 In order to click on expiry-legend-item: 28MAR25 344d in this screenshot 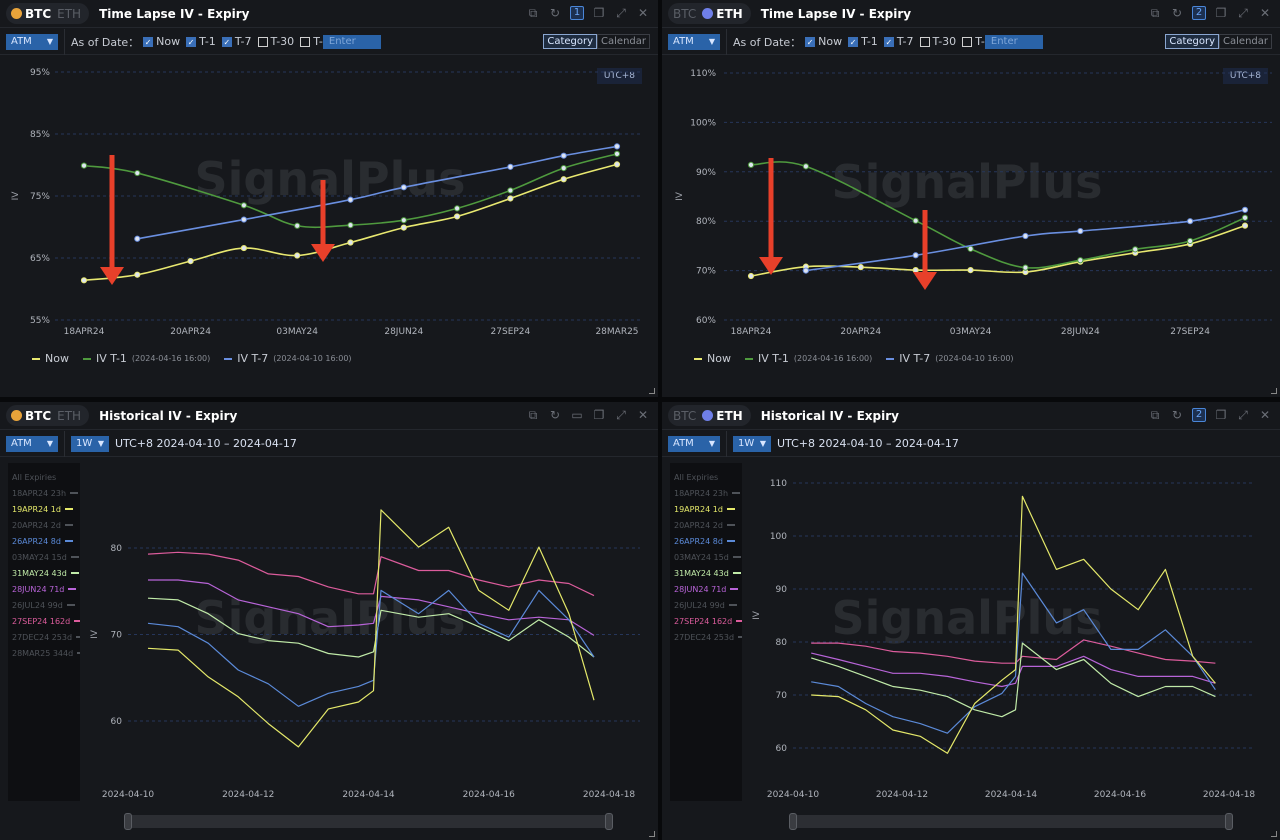, I will do `click(44, 653)`.